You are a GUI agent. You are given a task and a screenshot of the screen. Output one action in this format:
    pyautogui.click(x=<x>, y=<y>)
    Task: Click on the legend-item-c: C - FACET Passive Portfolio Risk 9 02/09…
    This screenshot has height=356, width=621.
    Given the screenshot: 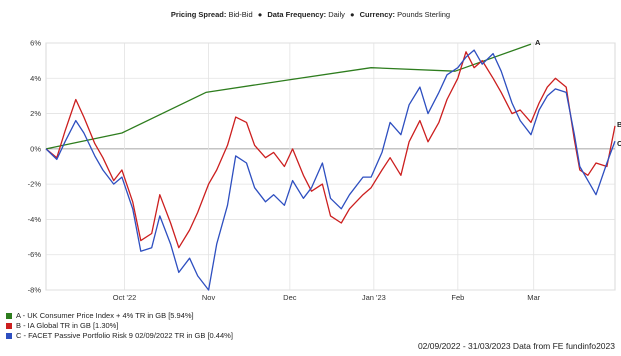 What is the action you would take?
    pyautogui.click(x=119, y=336)
    